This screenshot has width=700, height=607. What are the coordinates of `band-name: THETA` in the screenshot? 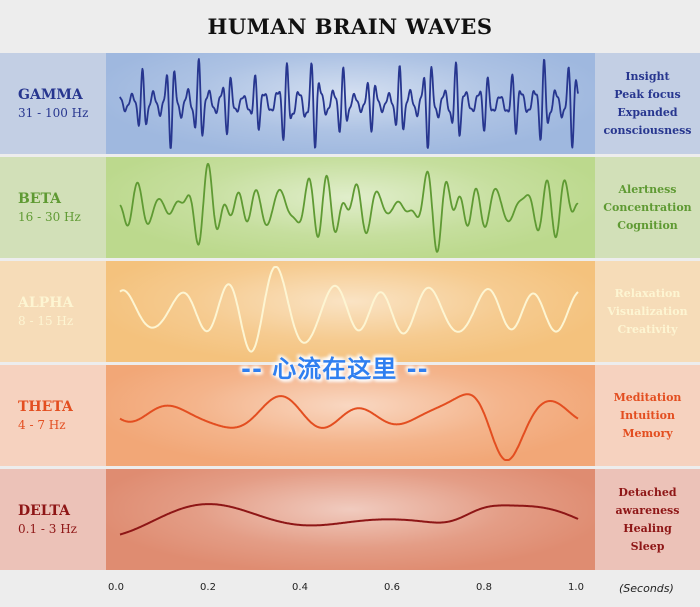 It's located at (45, 406).